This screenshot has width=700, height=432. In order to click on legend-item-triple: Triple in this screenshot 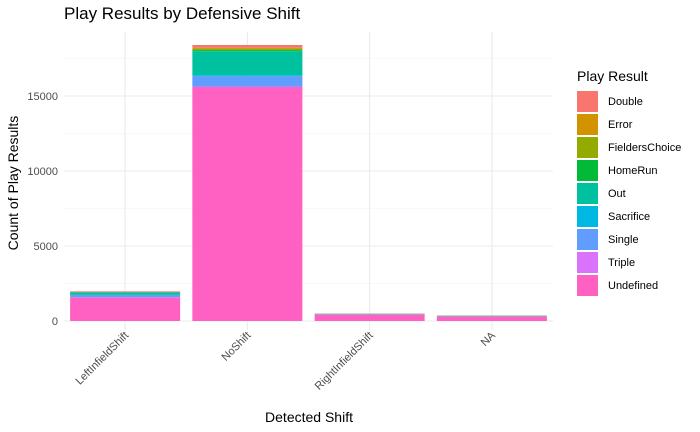, I will do `click(629, 262)`.